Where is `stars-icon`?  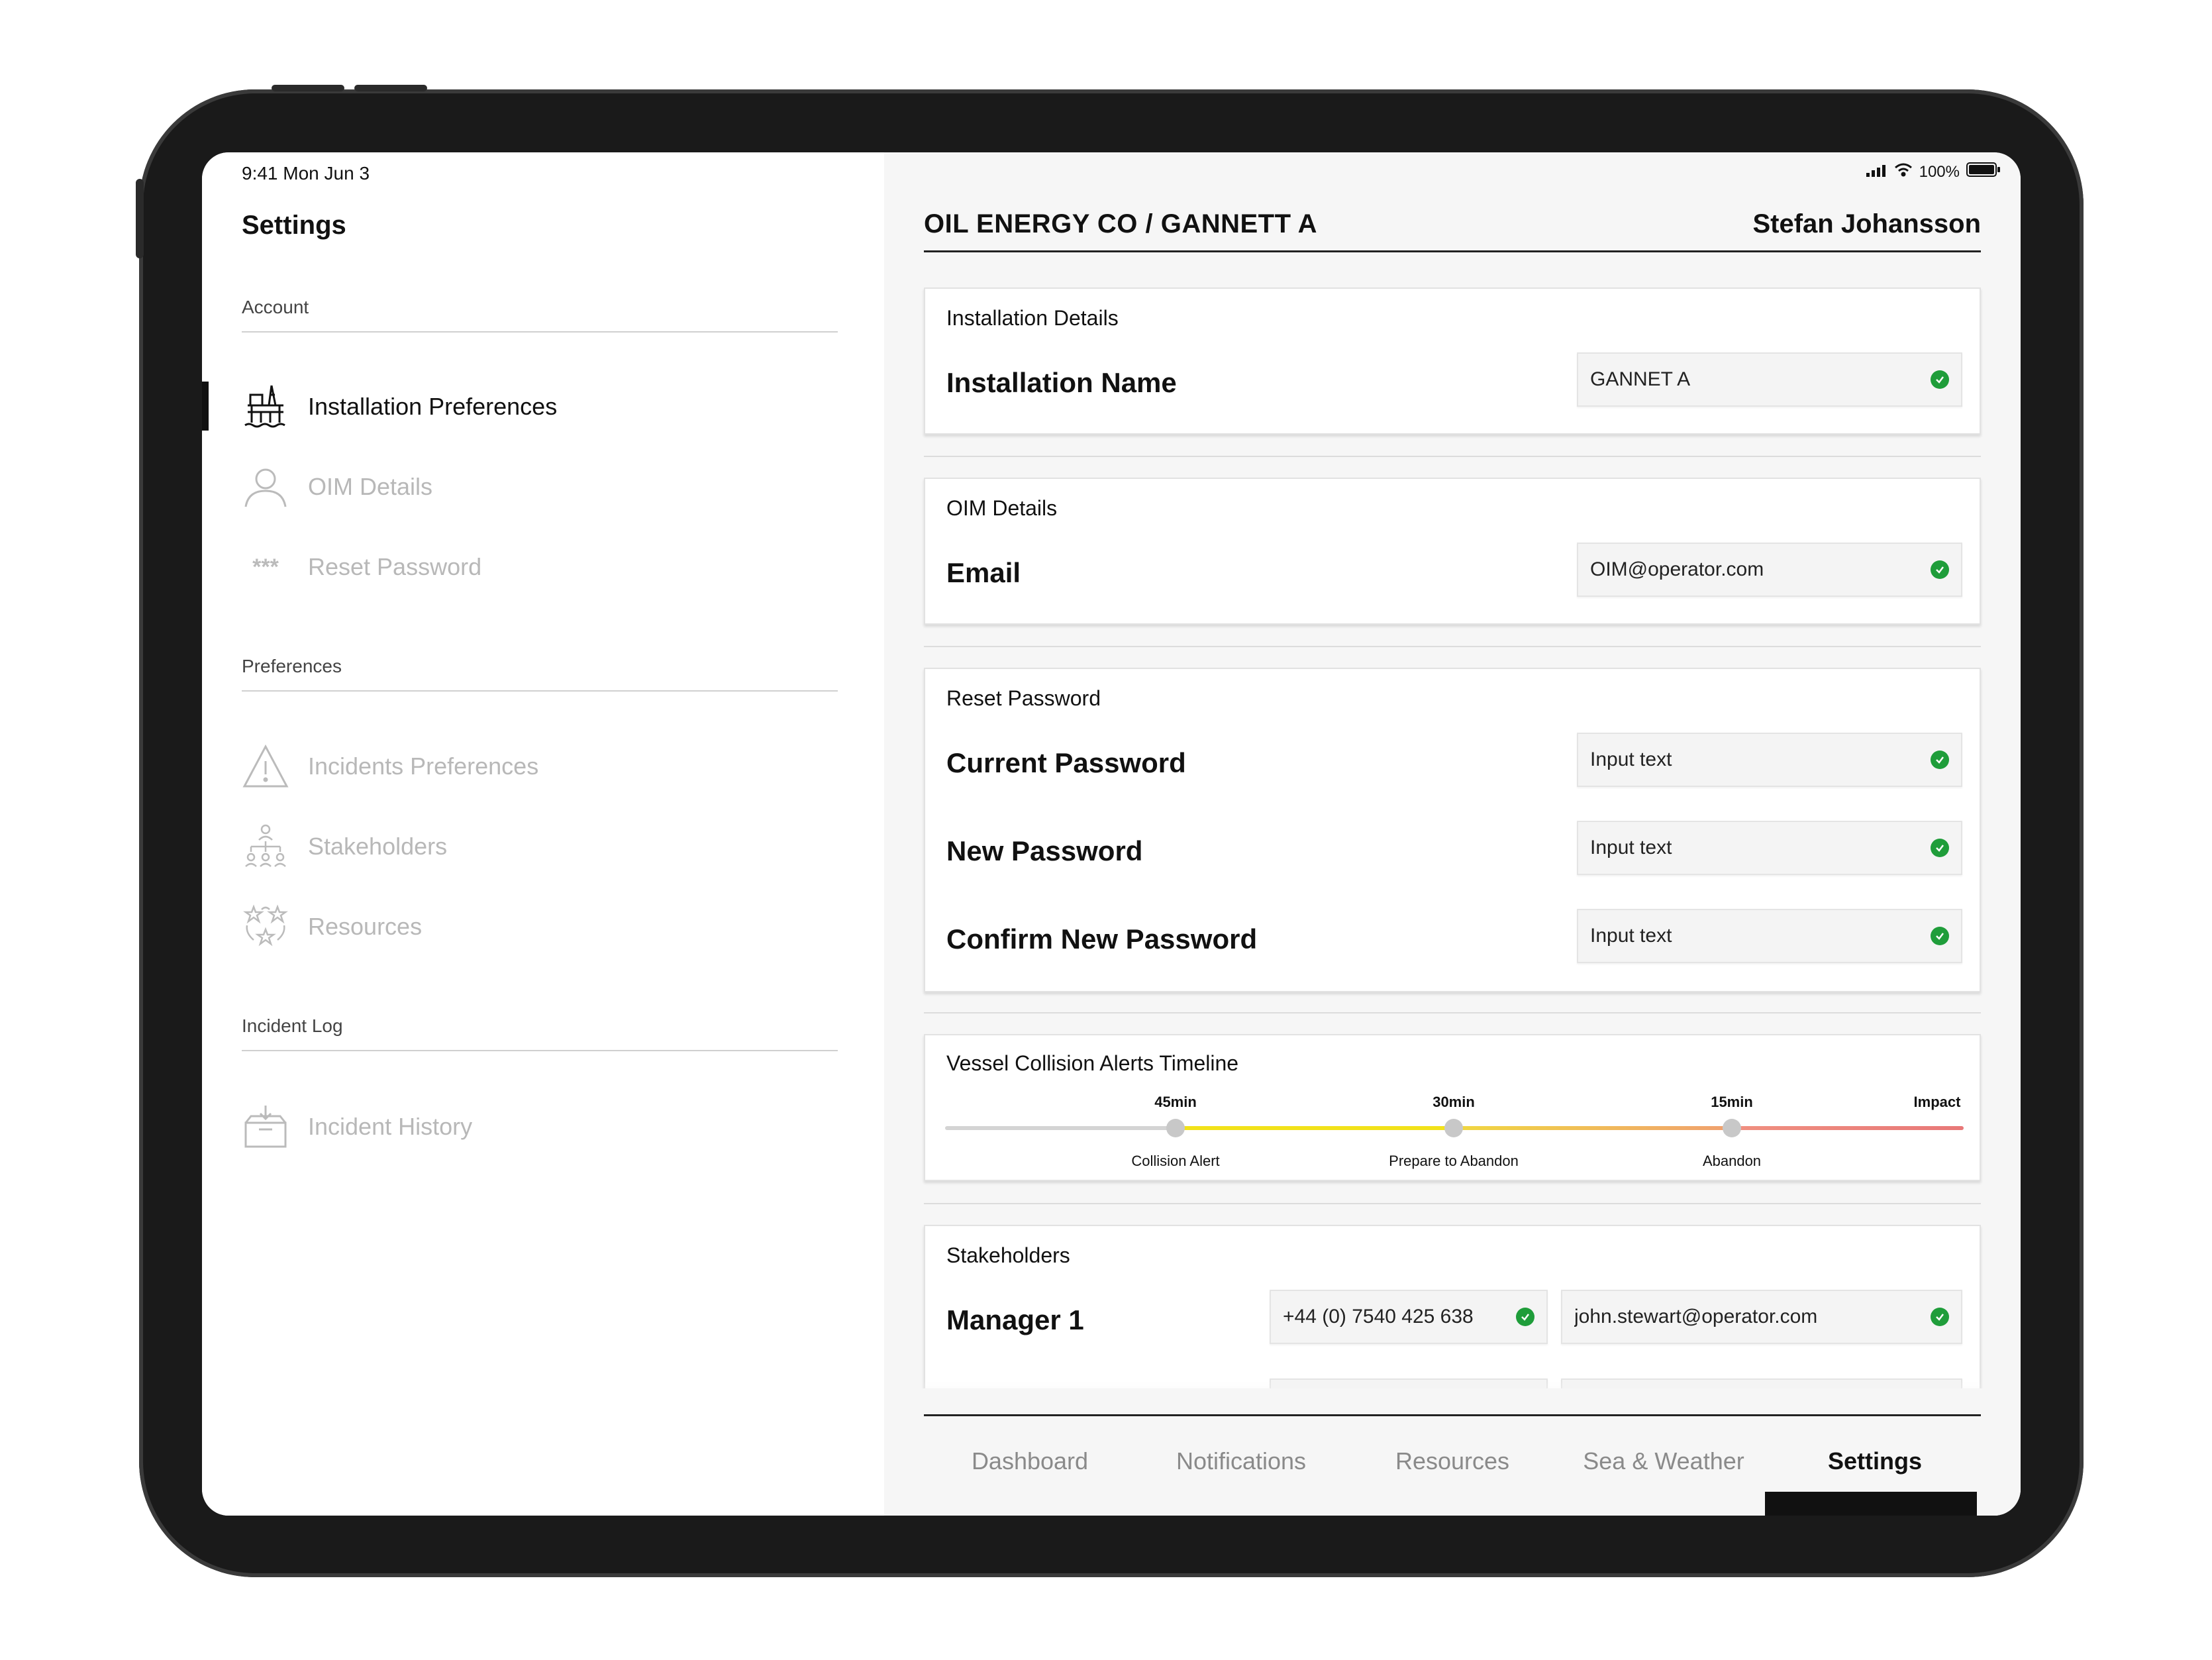 stars-icon is located at coordinates (265, 927).